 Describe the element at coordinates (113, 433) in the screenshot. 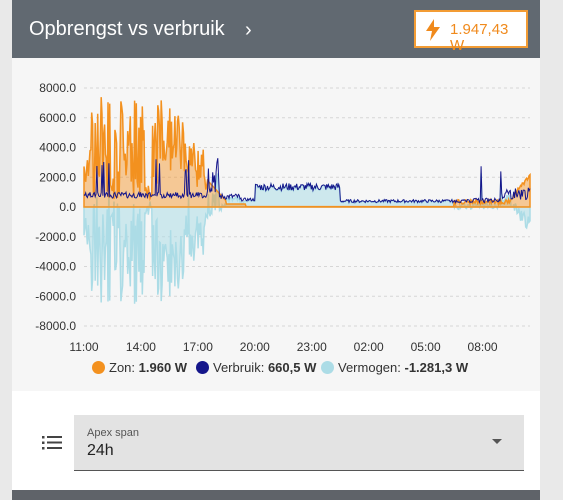

I see `select-label: Apex span` at that location.